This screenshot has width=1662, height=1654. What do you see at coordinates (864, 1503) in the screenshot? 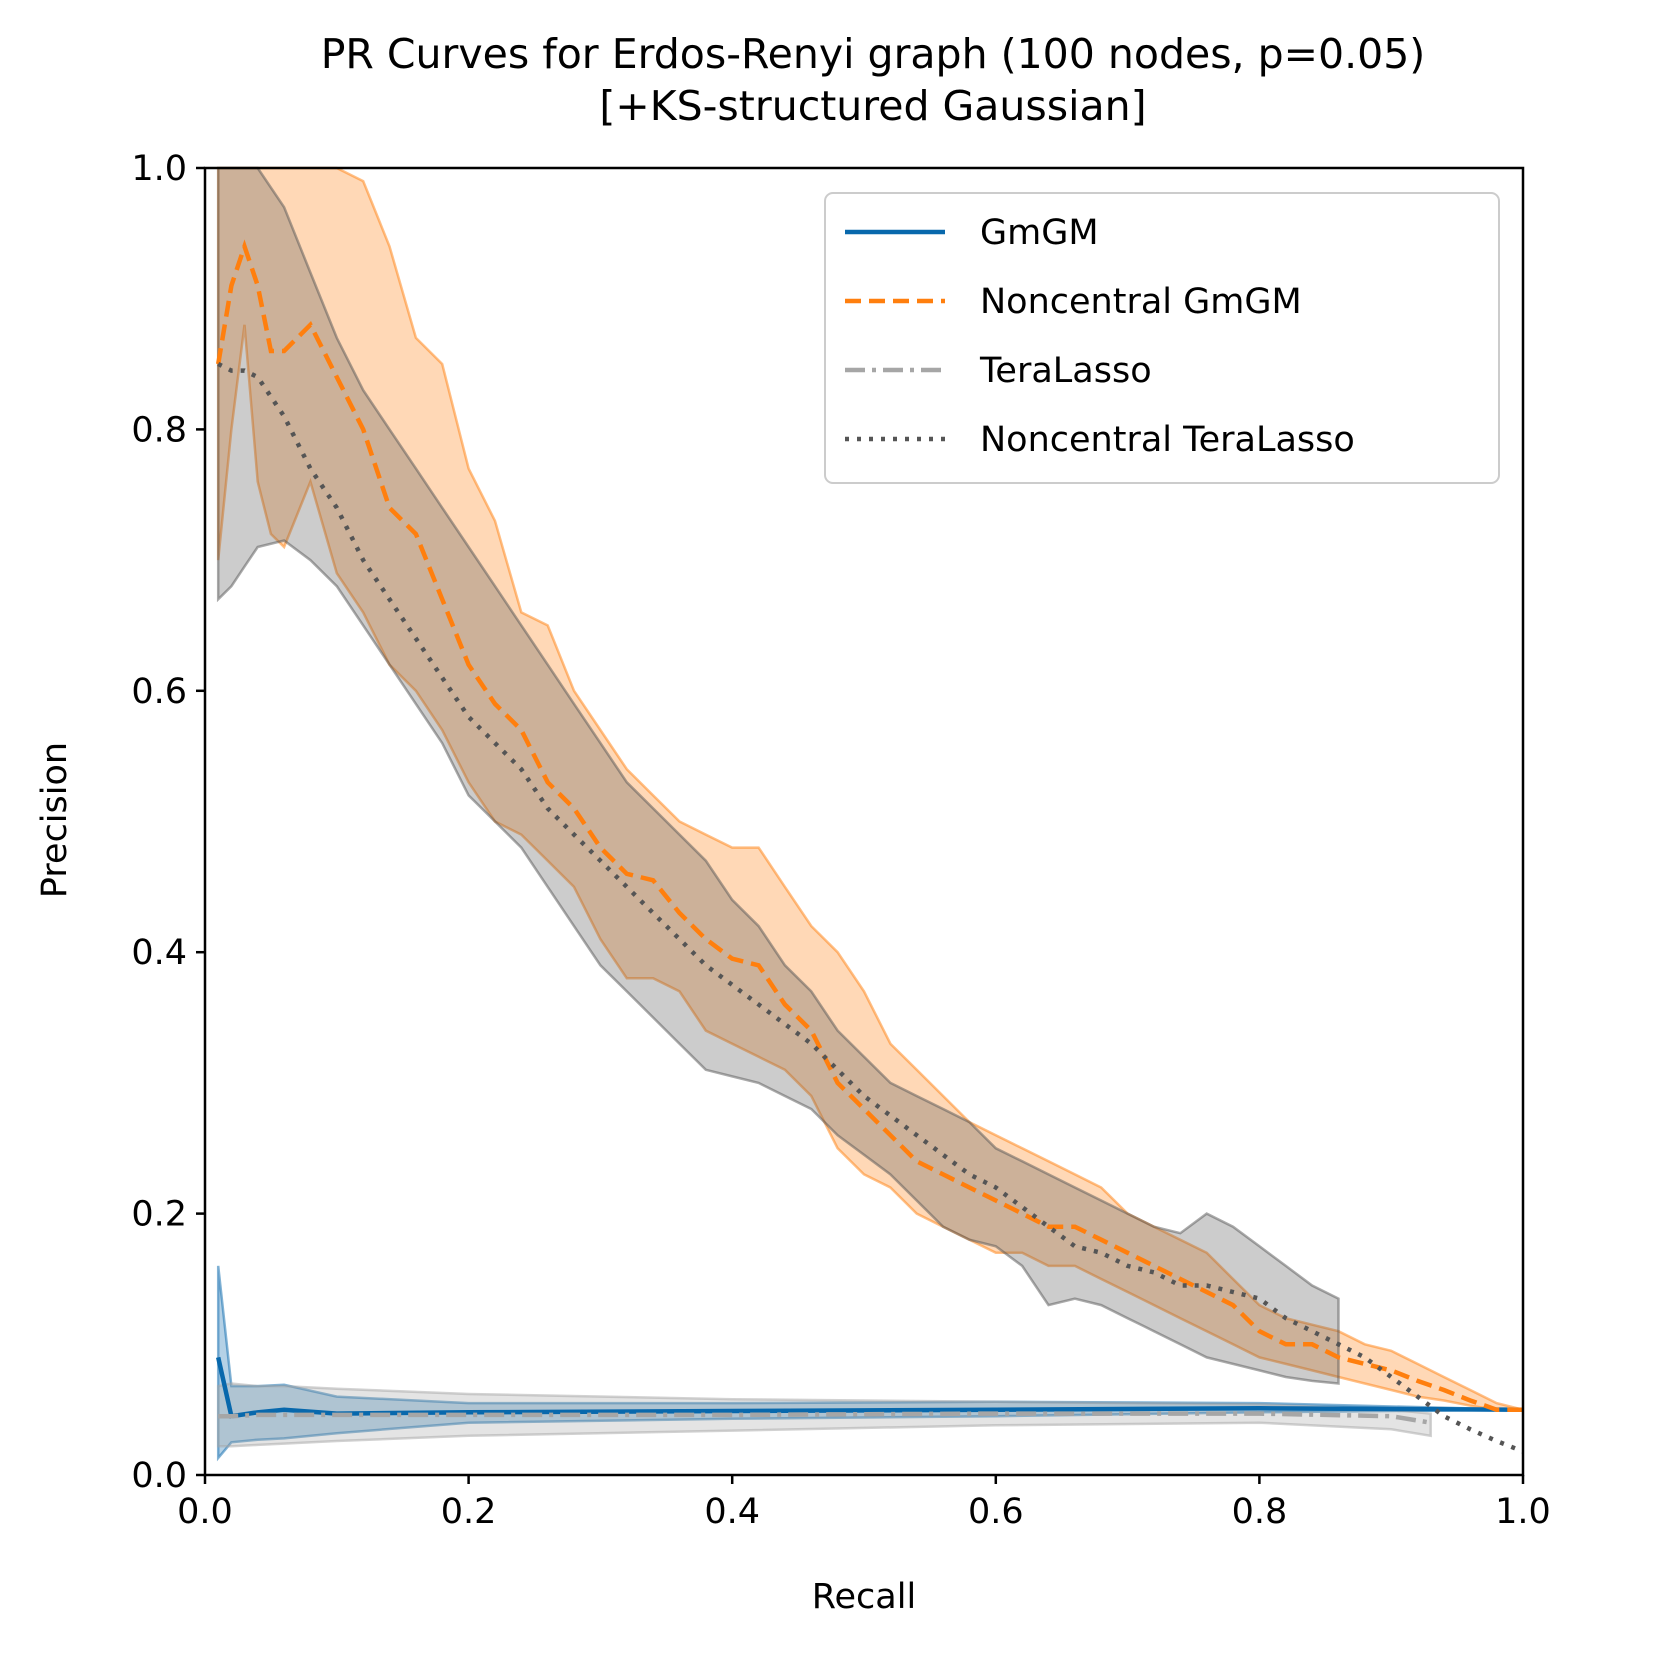
I see `x-axis-ticks: 0.0 0.2 0.4 0.6 0.8 1.0` at bounding box center [864, 1503].